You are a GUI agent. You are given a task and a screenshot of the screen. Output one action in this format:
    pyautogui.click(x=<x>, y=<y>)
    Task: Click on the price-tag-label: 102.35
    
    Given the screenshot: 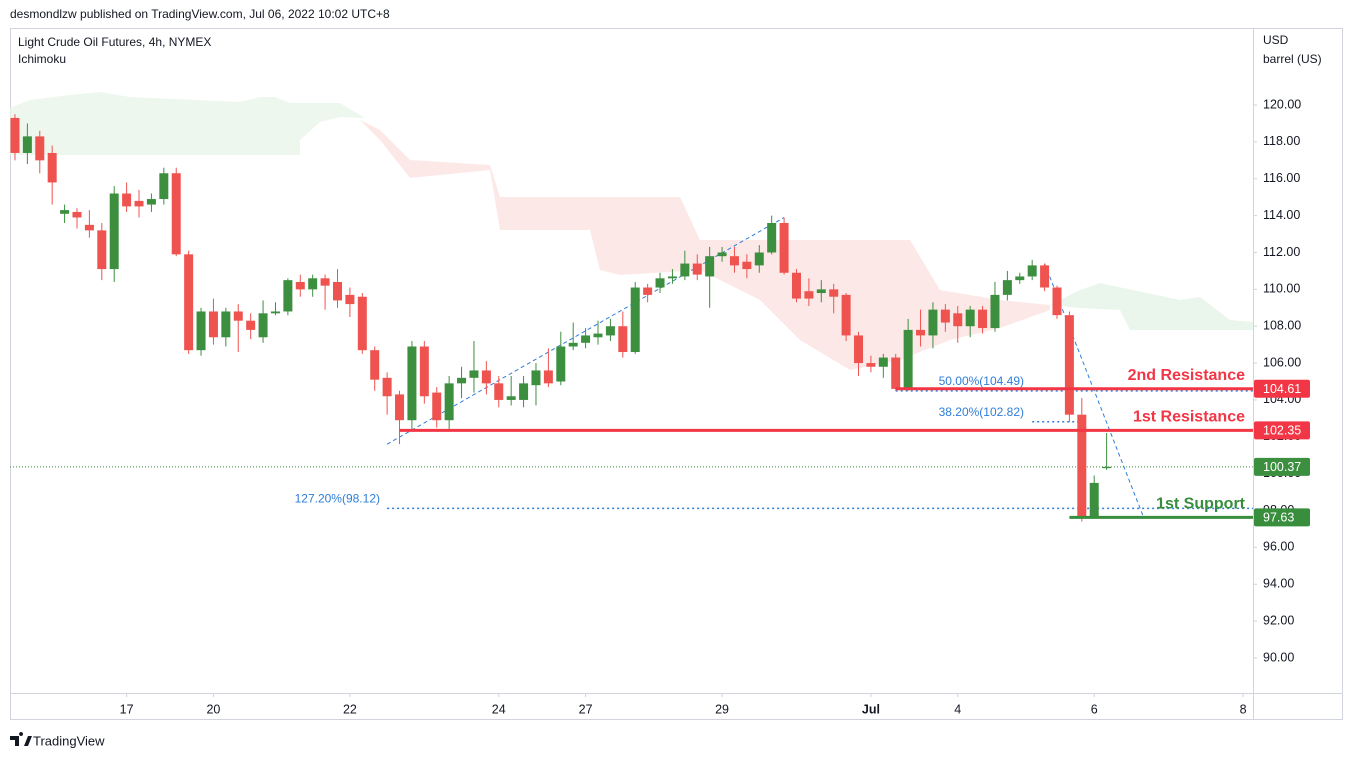 What is the action you would take?
    pyautogui.click(x=1282, y=431)
    